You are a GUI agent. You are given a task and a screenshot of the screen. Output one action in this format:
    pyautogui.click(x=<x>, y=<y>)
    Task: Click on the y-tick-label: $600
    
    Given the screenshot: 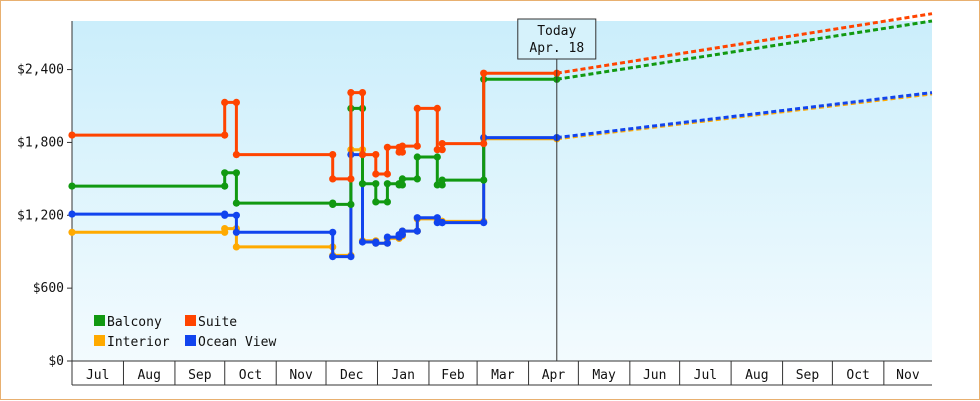 What is the action you would take?
    pyautogui.click(x=48, y=288)
    